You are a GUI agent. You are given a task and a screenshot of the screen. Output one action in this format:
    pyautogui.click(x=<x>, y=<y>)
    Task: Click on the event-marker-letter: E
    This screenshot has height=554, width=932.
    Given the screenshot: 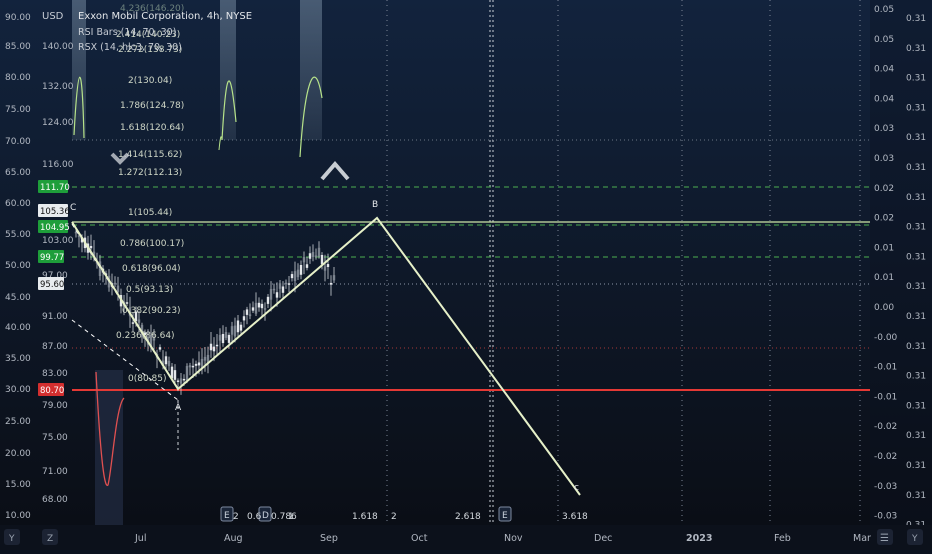 What is the action you would take?
    pyautogui.click(x=505, y=516)
    